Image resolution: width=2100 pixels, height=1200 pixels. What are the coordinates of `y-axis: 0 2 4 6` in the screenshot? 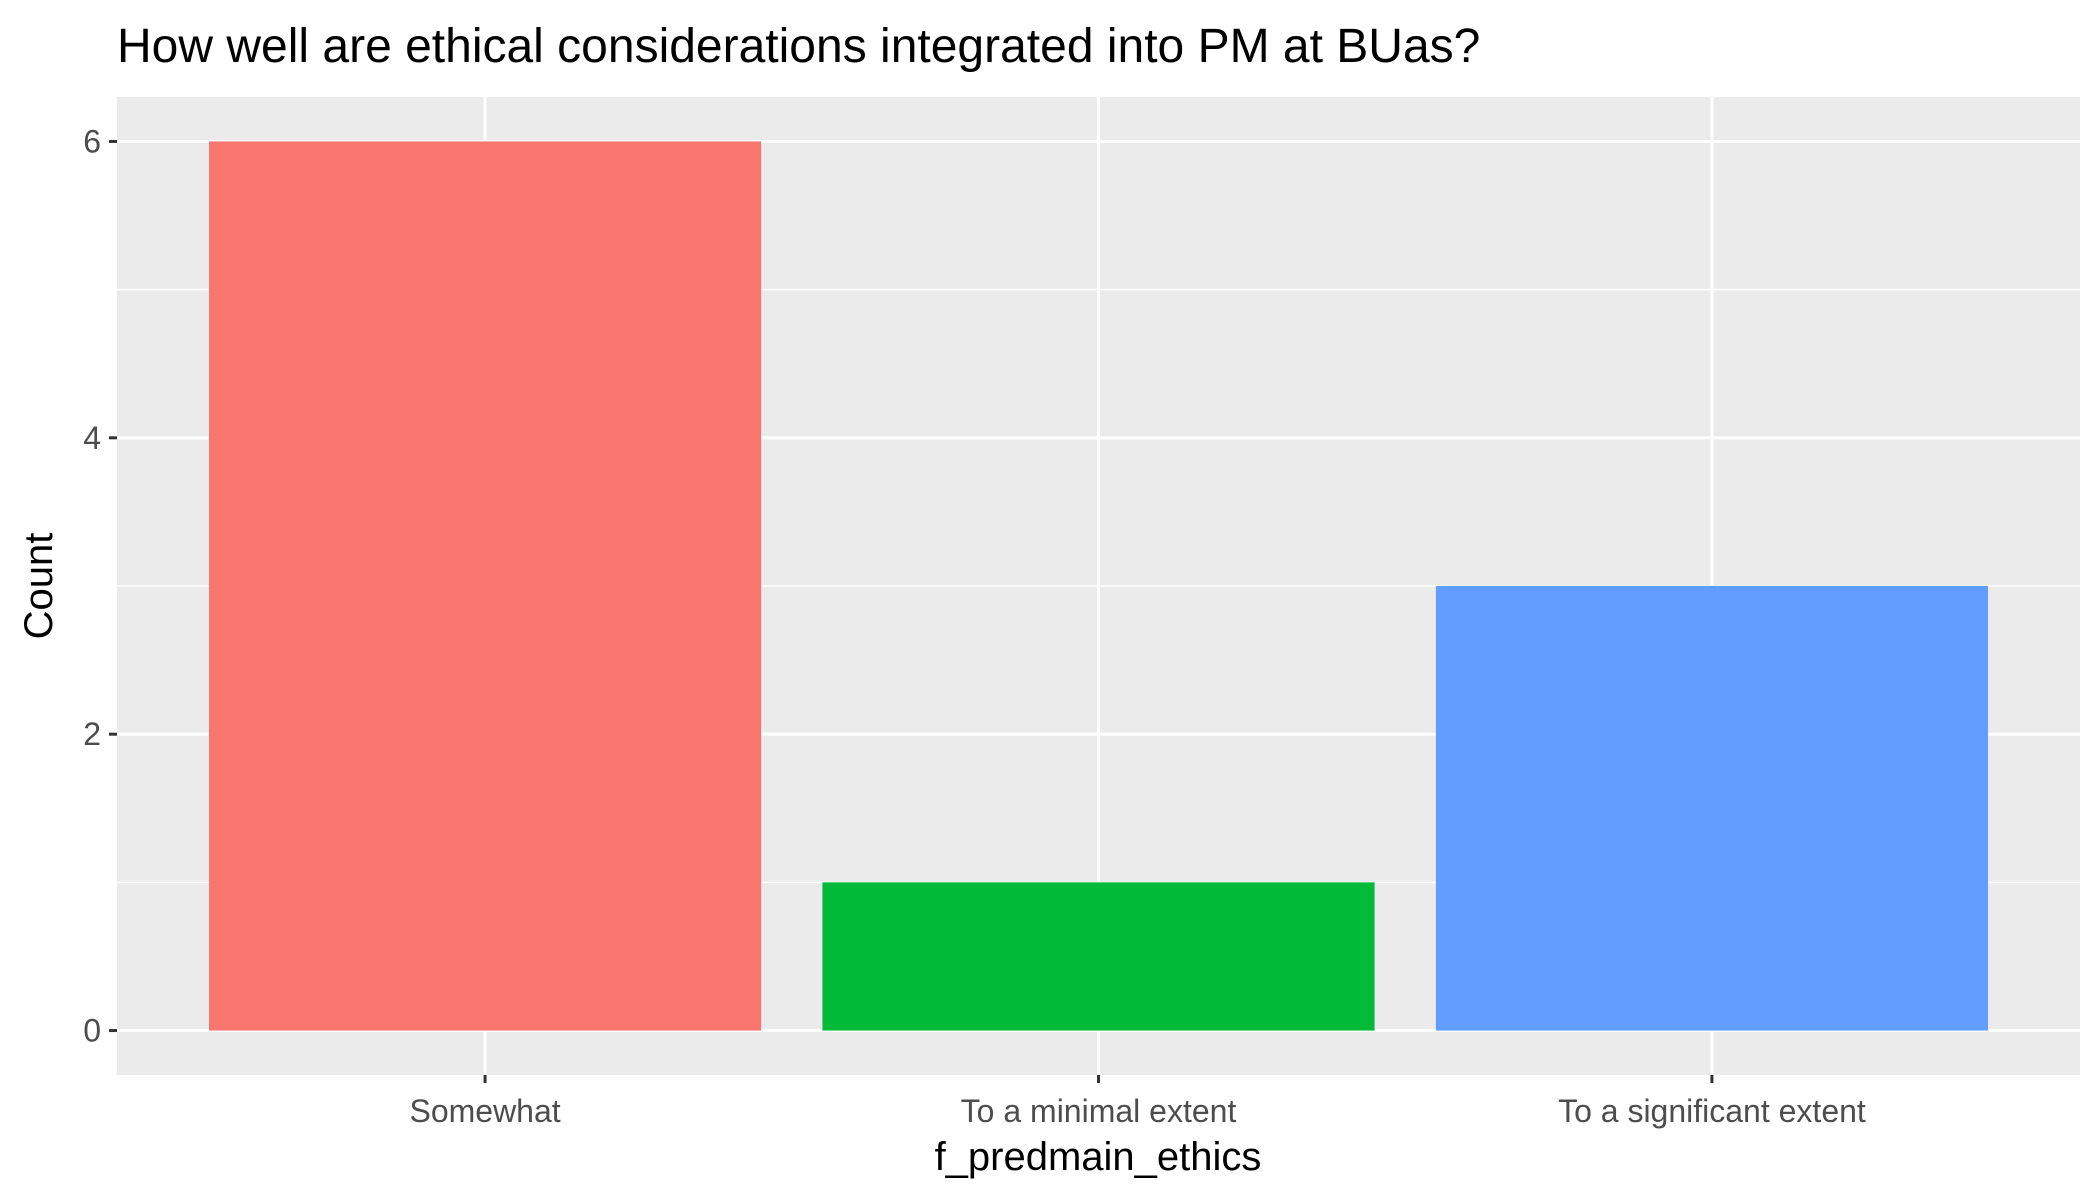 It's located at (100, 586).